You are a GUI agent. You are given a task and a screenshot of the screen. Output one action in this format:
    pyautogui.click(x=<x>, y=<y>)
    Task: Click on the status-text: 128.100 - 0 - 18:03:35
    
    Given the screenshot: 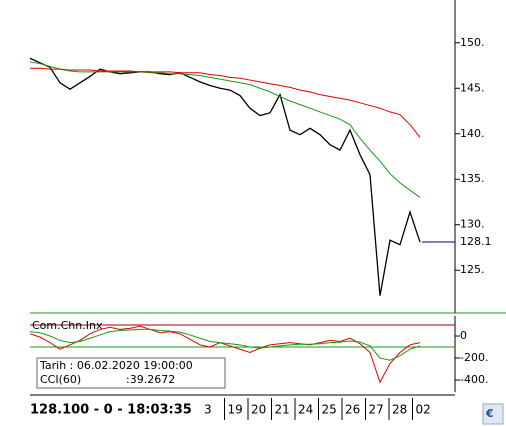 What is the action you would take?
    pyautogui.click(x=111, y=410)
    